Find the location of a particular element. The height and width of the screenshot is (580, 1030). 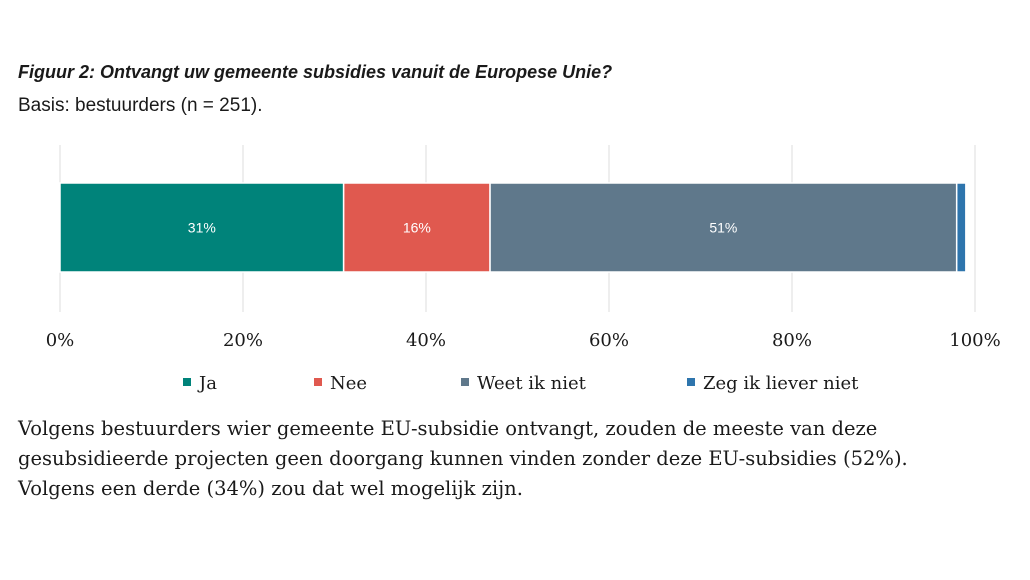

tick-label-4: 80% is located at coordinates (792, 340).